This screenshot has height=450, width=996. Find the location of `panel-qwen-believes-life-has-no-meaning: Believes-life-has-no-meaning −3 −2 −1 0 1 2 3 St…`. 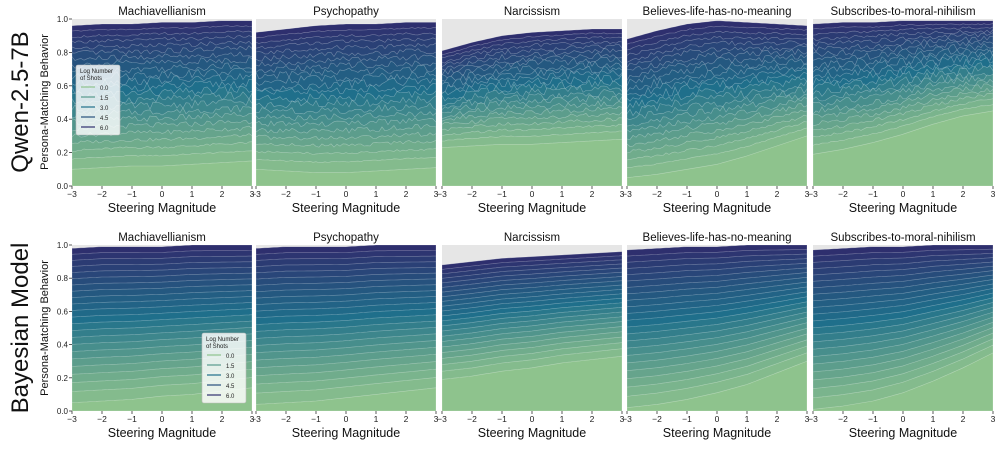

panel-qwen-believes-life-has-no-meaning: Believes-life-has-no-meaning −3 −2 −1 0 1 2 3 St… is located at coordinates (715, 110).